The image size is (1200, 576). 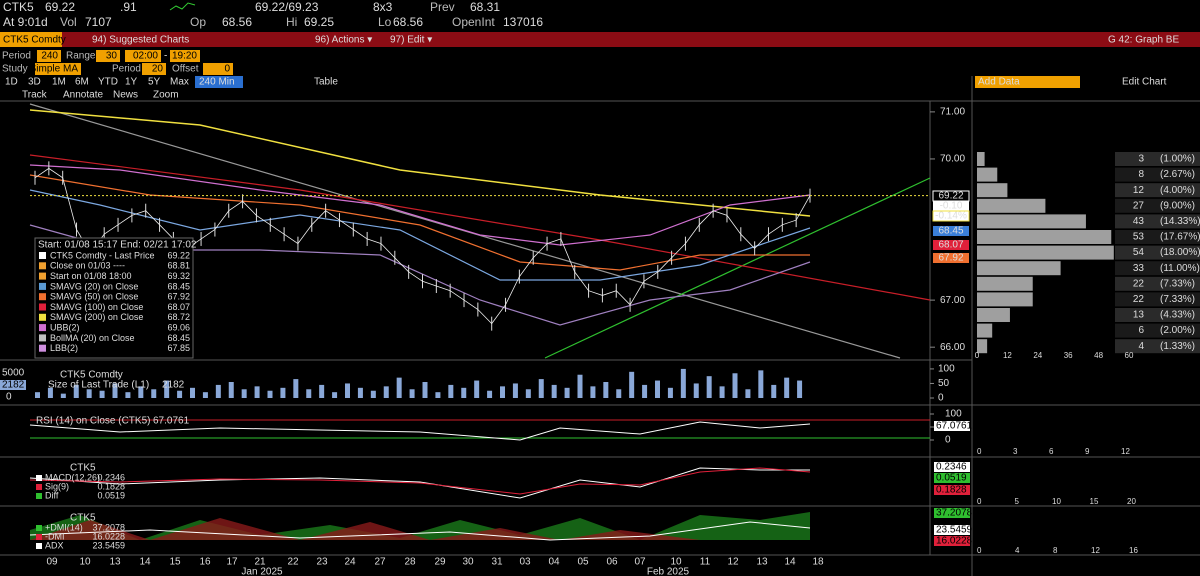 What do you see at coordinates (54, 69) in the screenshot?
I see `input-value: Simple MA` at bounding box center [54, 69].